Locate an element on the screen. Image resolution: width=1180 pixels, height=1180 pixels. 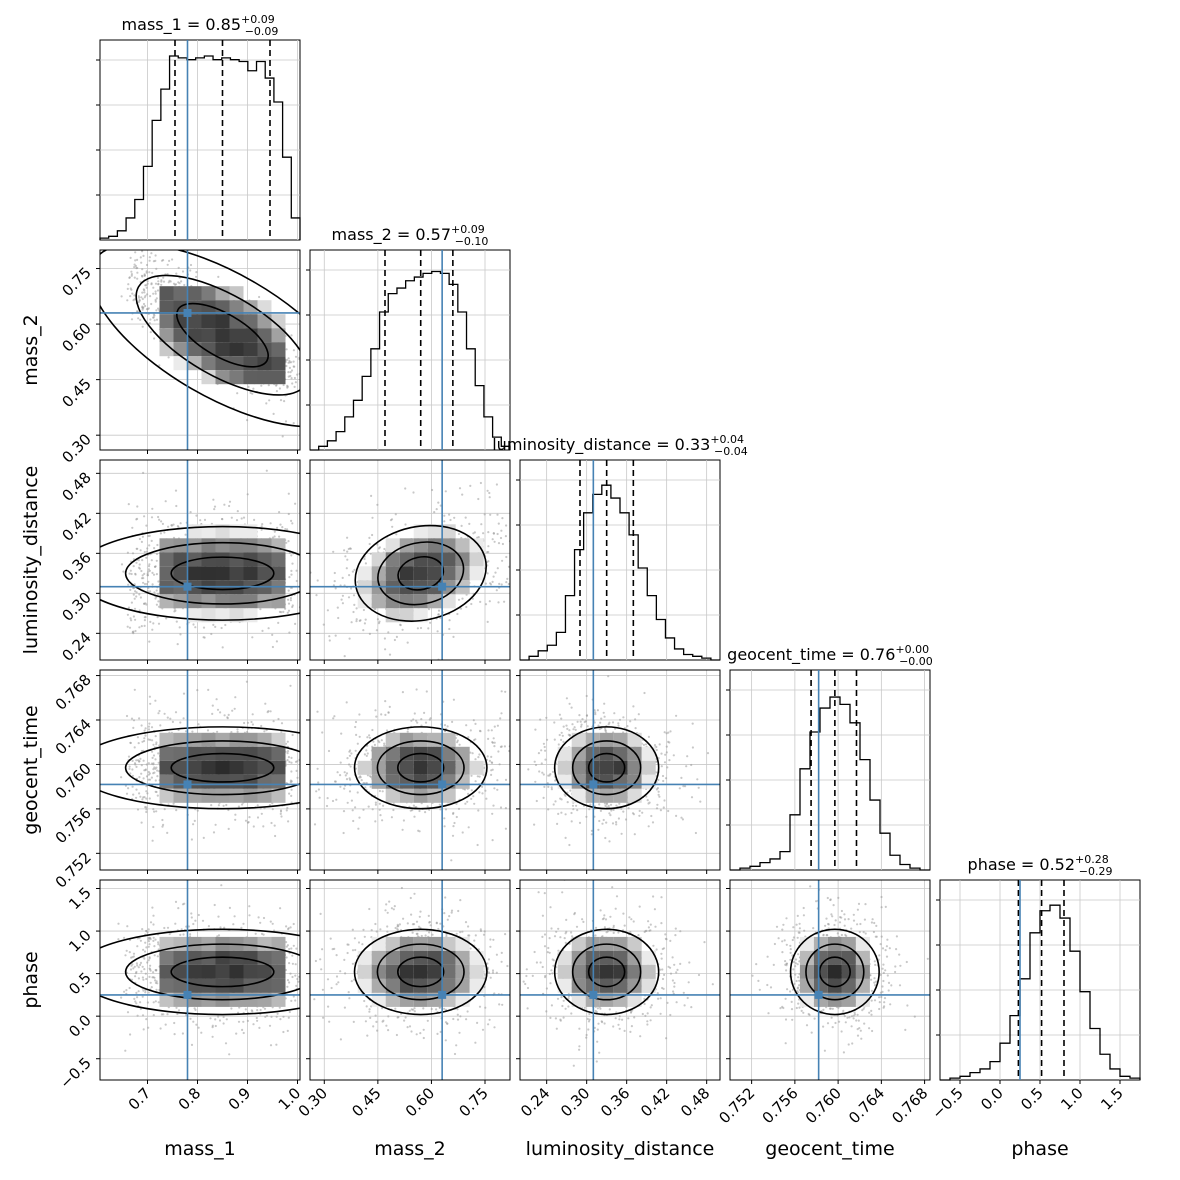
panel-title-geocent_time: geocent_time = 0.76+0.00 −0.00 is located at coordinates (830, 655).